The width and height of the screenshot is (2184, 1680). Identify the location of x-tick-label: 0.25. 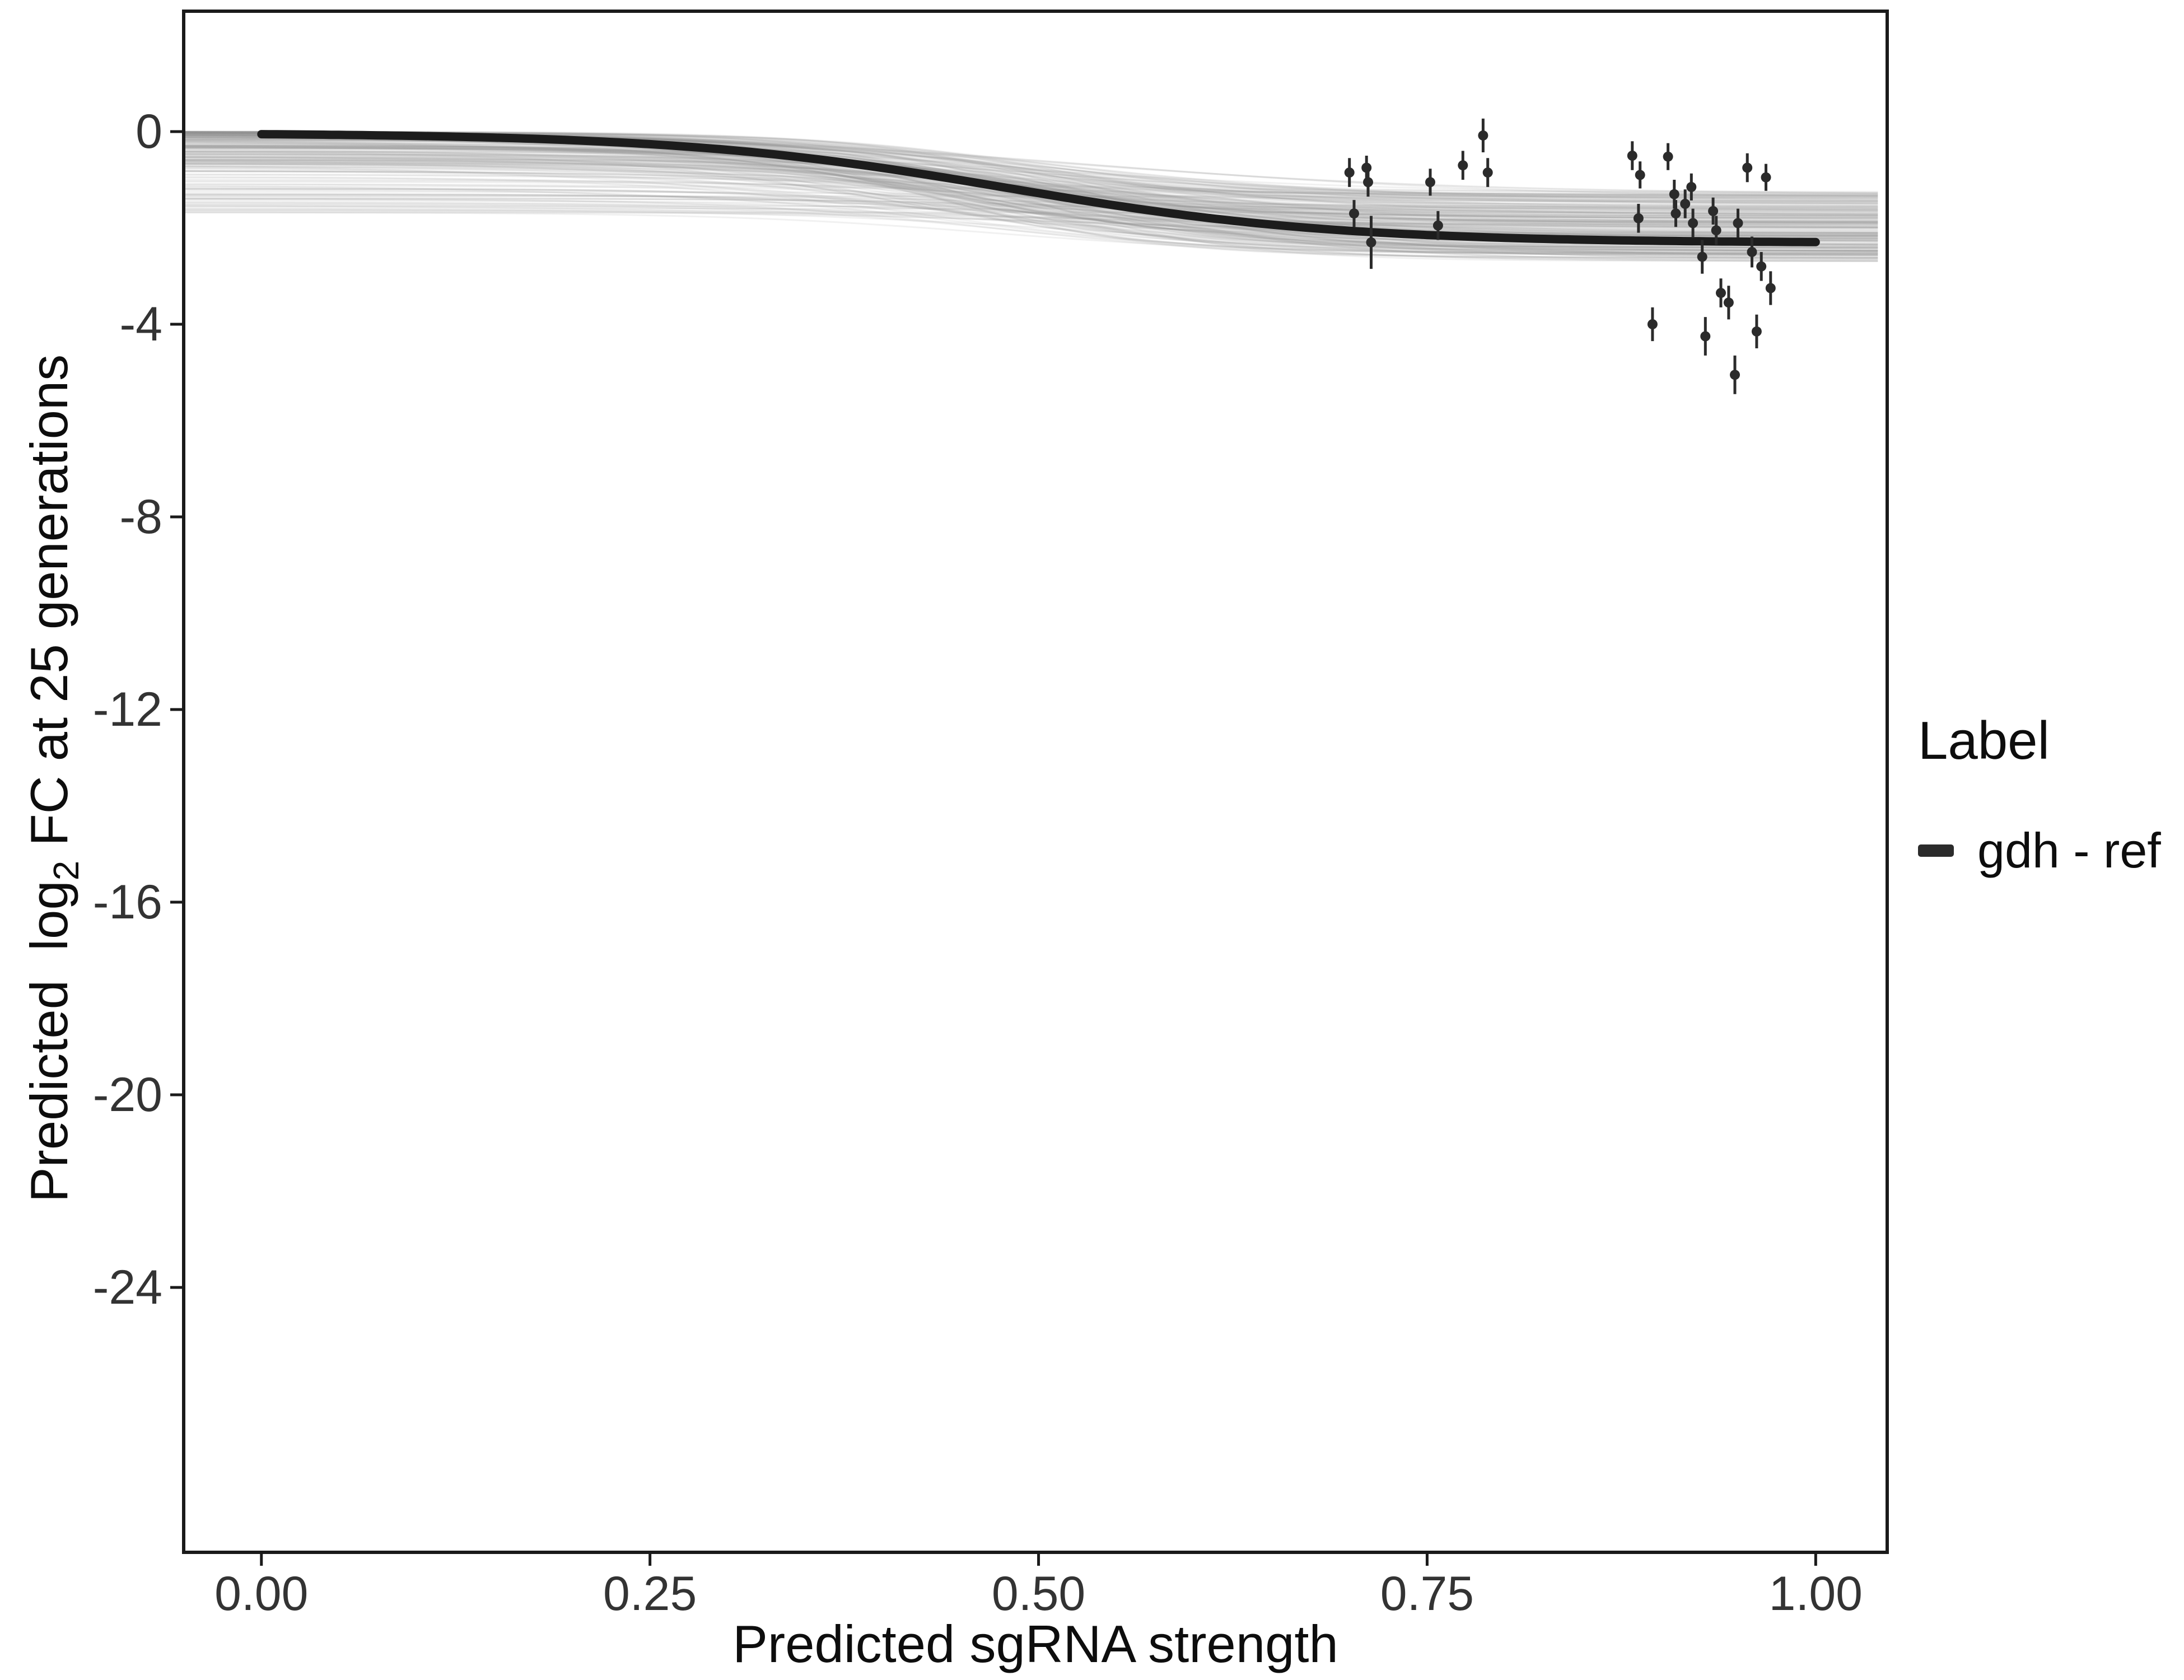
(650, 1594).